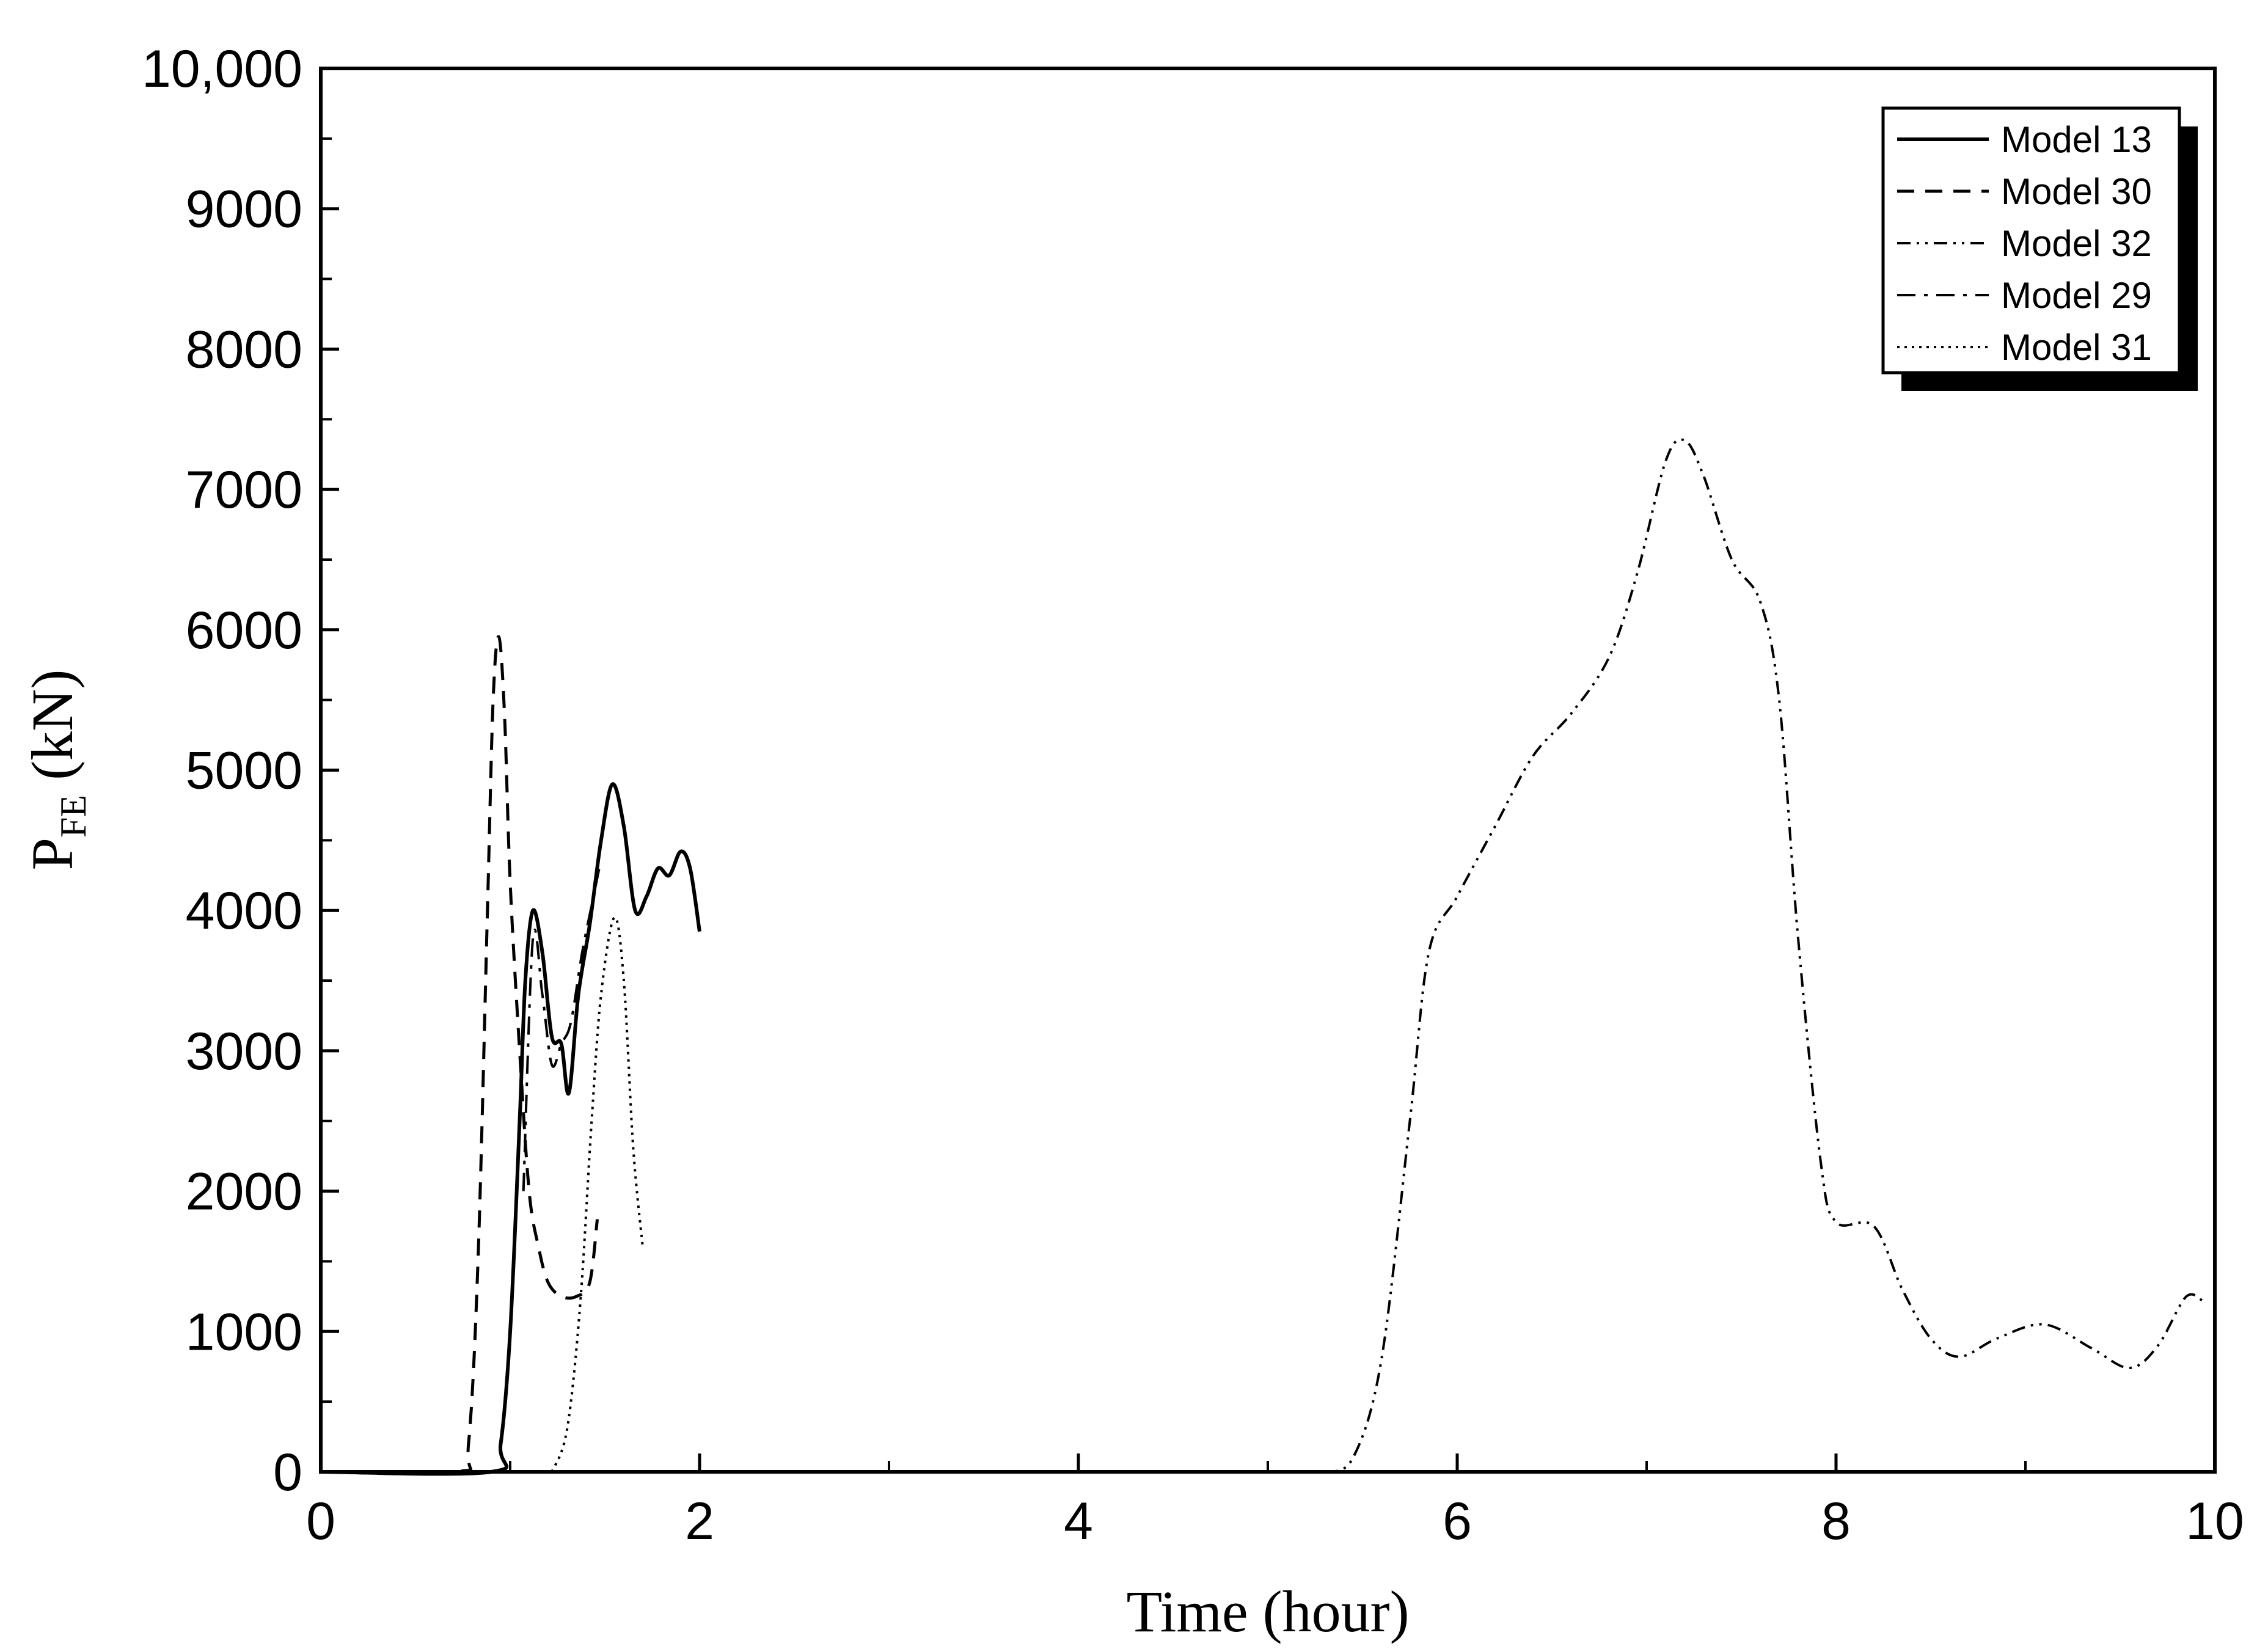  What do you see at coordinates (2076, 347) in the screenshot?
I see `legend-label-5: Model 31` at bounding box center [2076, 347].